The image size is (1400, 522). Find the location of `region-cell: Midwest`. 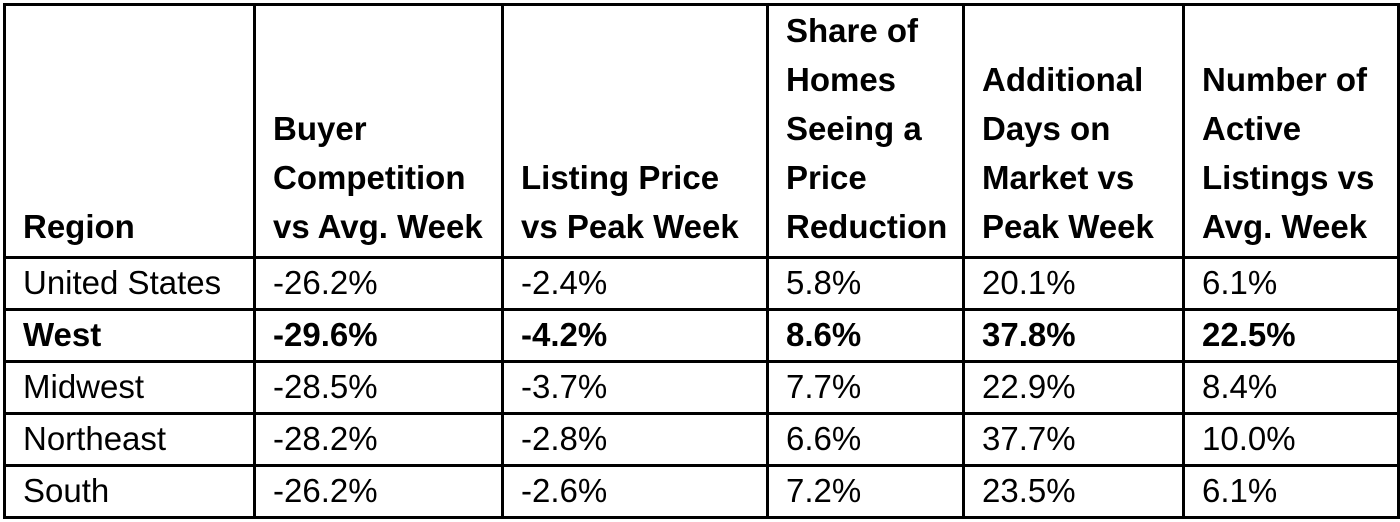

region-cell: Midwest is located at coordinates (129, 387).